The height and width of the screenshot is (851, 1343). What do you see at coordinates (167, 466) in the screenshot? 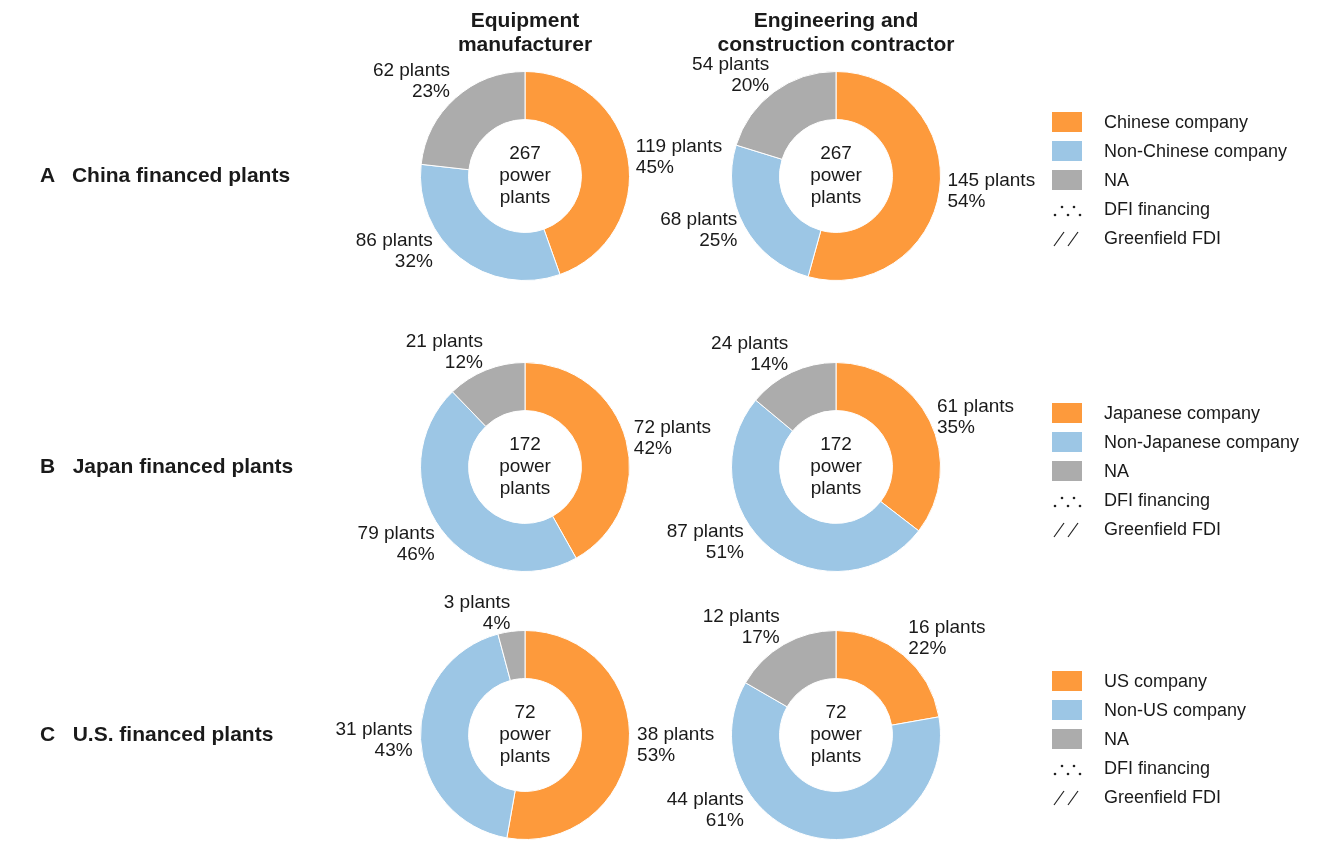
I see `text: B Japan financed plants` at bounding box center [167, 466].